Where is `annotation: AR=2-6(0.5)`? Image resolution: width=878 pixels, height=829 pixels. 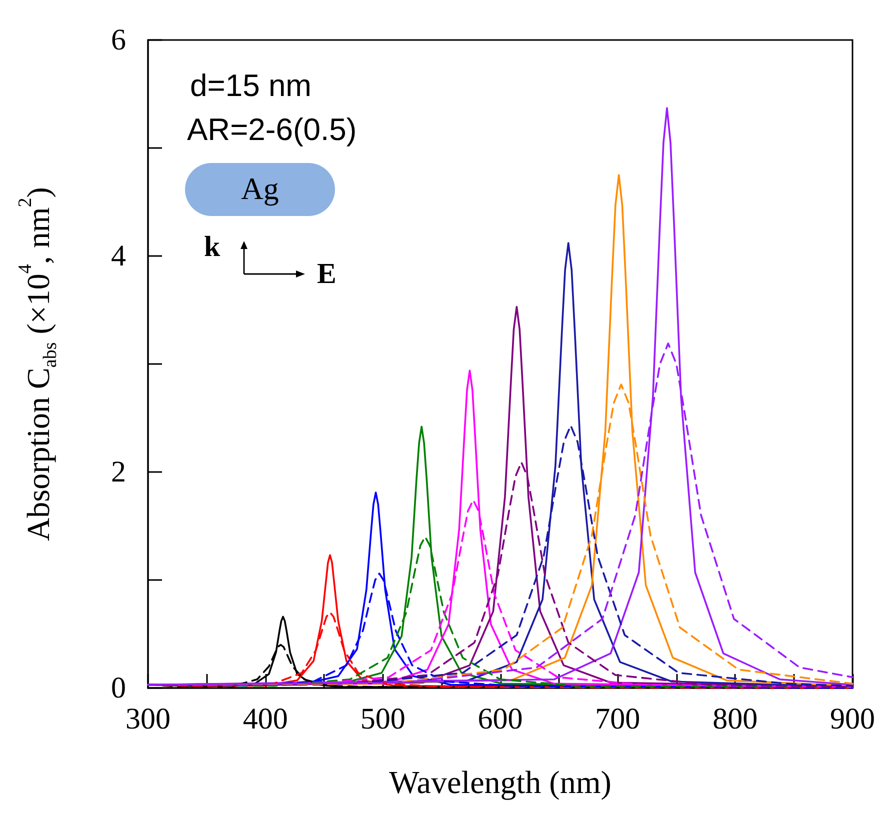 annotation: AR=2-6(0.5) is located at coordinates (272, 129).